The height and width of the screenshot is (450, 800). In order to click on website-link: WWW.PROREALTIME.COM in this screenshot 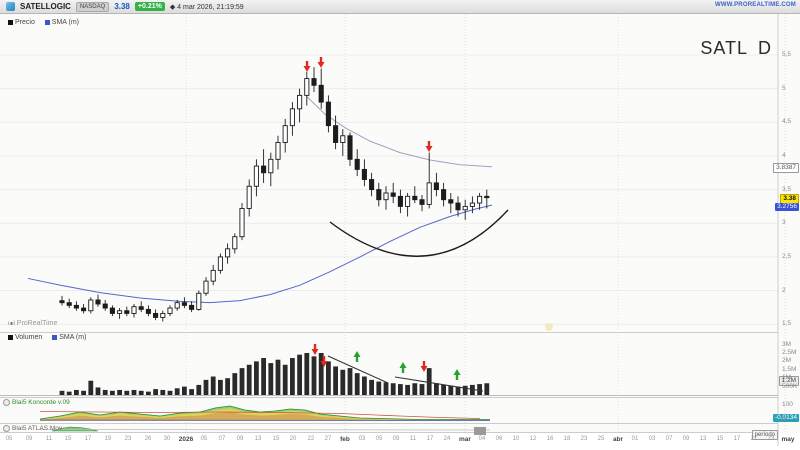, I will do `click(755, 5)`.